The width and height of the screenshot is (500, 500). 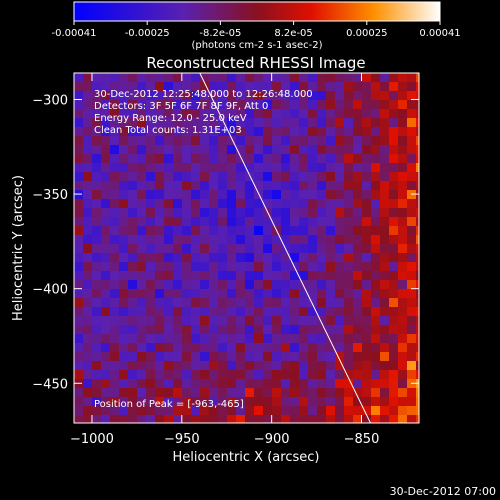 I want to click on x-tick-label: −850, so click(x=362, y=439).